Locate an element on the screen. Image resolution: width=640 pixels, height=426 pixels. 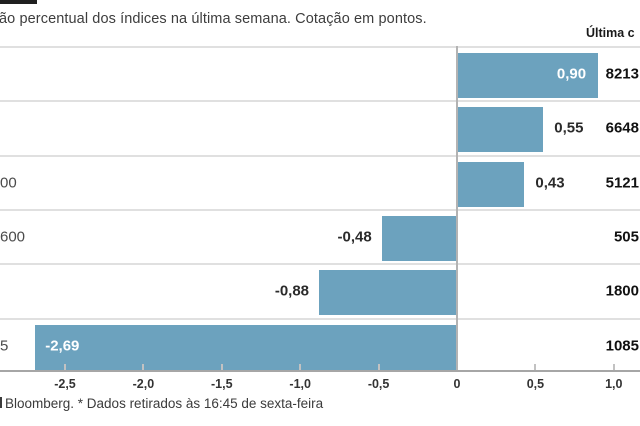
row-label: 600 is located at coordinates (13, 237).